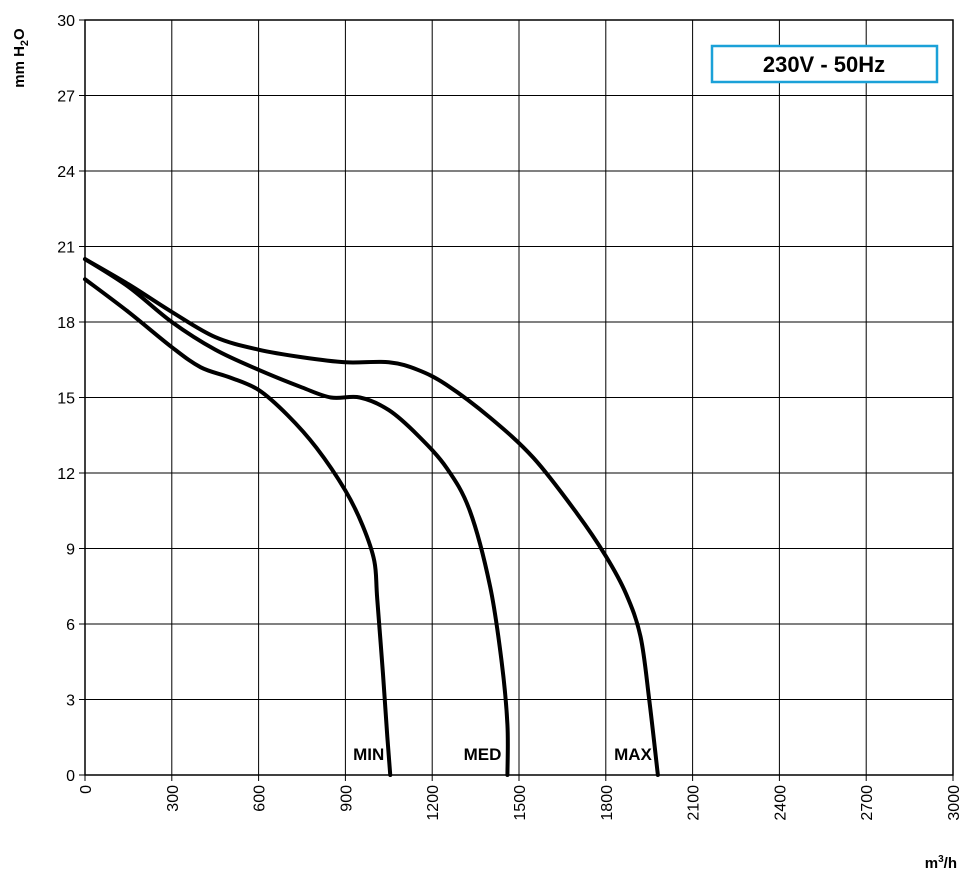  What do you see at coordinates (941, 859) in the screenshot?
I see `x-axis-title-sup: 3` at bounding box center [941, 859].